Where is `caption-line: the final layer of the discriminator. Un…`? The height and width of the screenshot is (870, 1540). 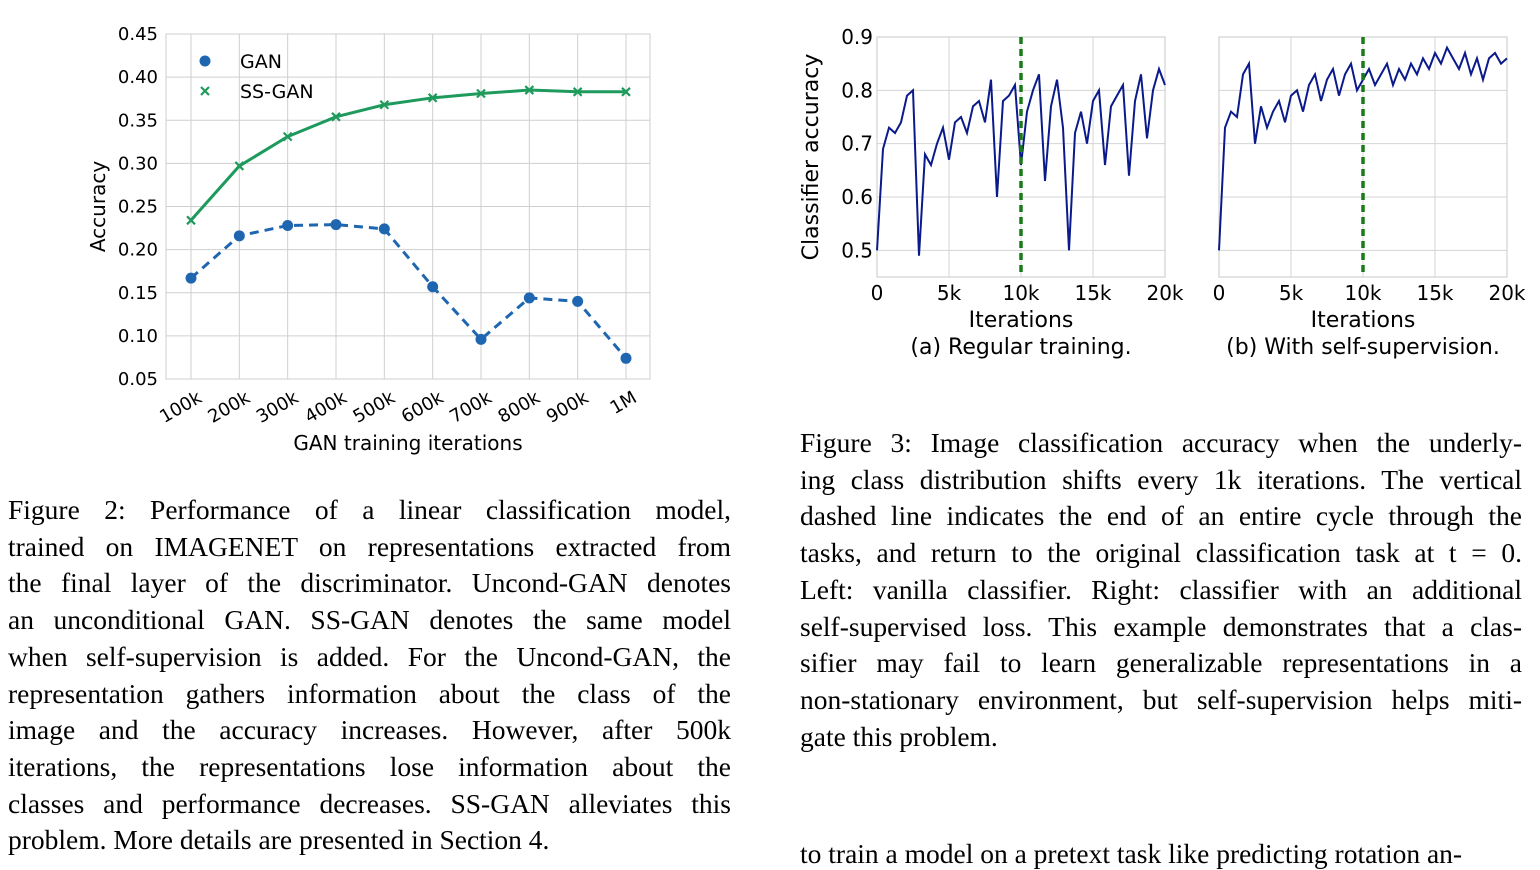
caption-line: the final layer of the discriminator. Un… is located at coordinates (369, 583).